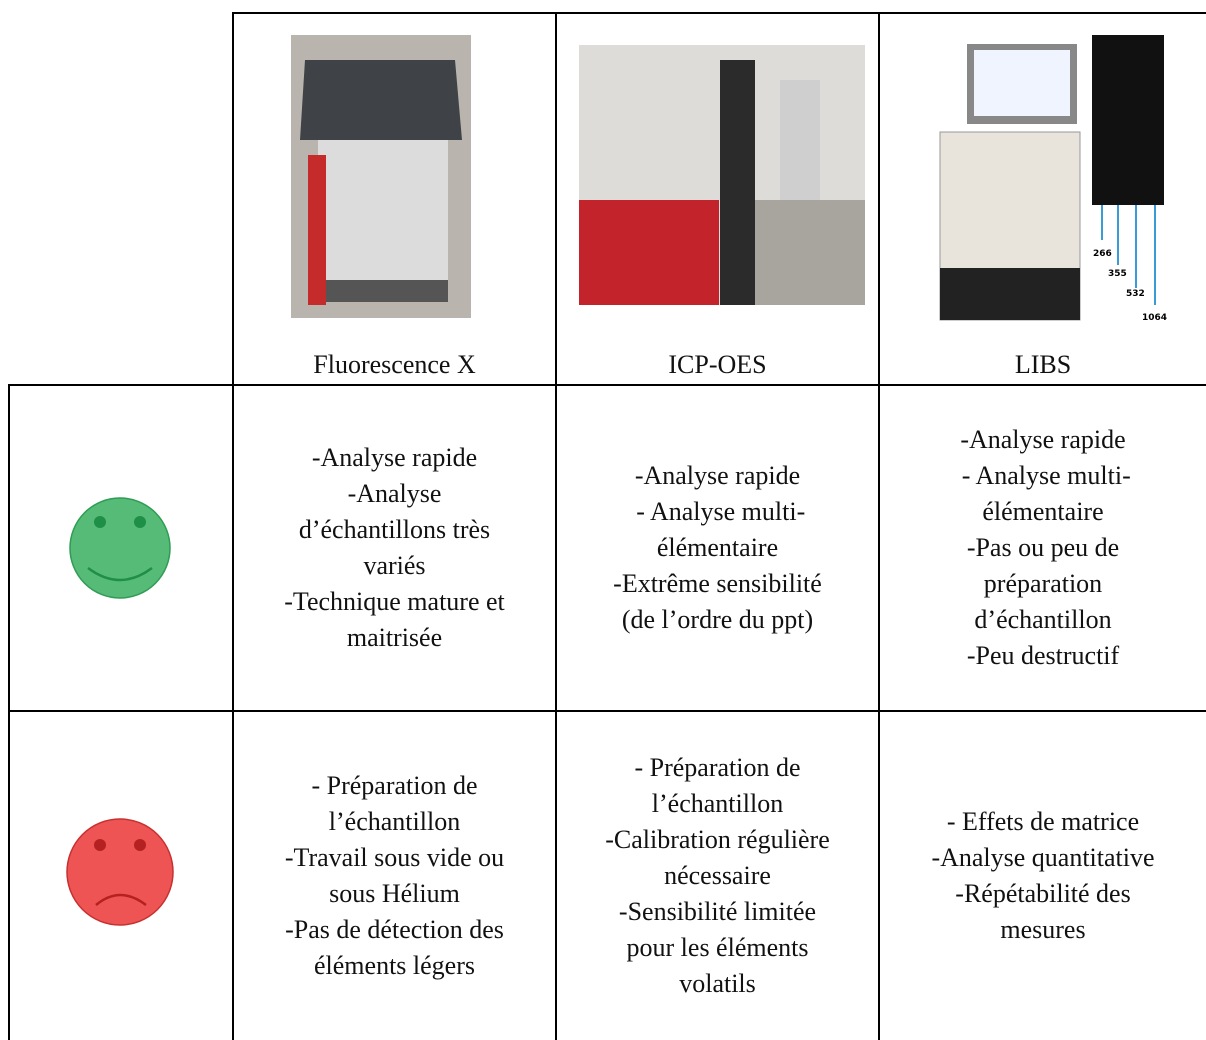  I want to click on cell-line: d’échantillons très, so click(394, 529).